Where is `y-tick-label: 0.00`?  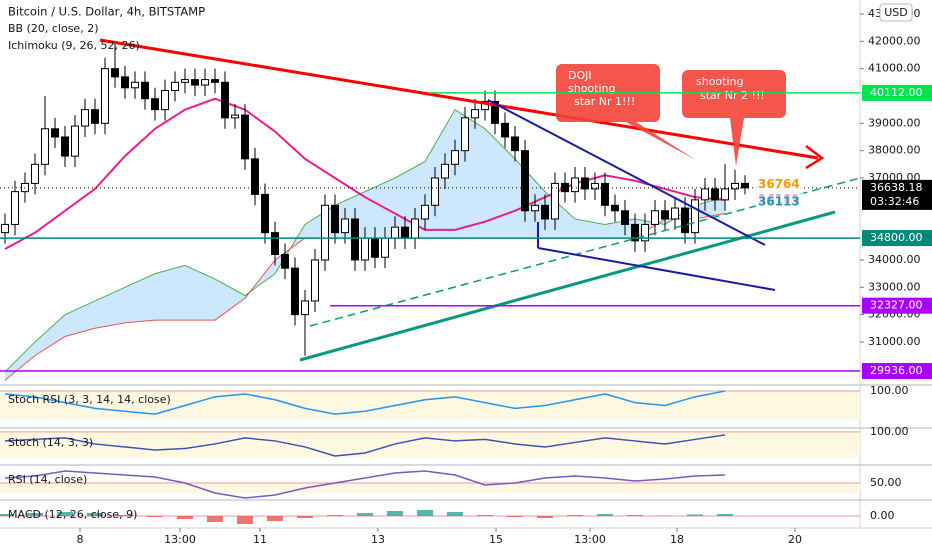
y-tick-label: 0.00 is located at coordinates (882, 515).